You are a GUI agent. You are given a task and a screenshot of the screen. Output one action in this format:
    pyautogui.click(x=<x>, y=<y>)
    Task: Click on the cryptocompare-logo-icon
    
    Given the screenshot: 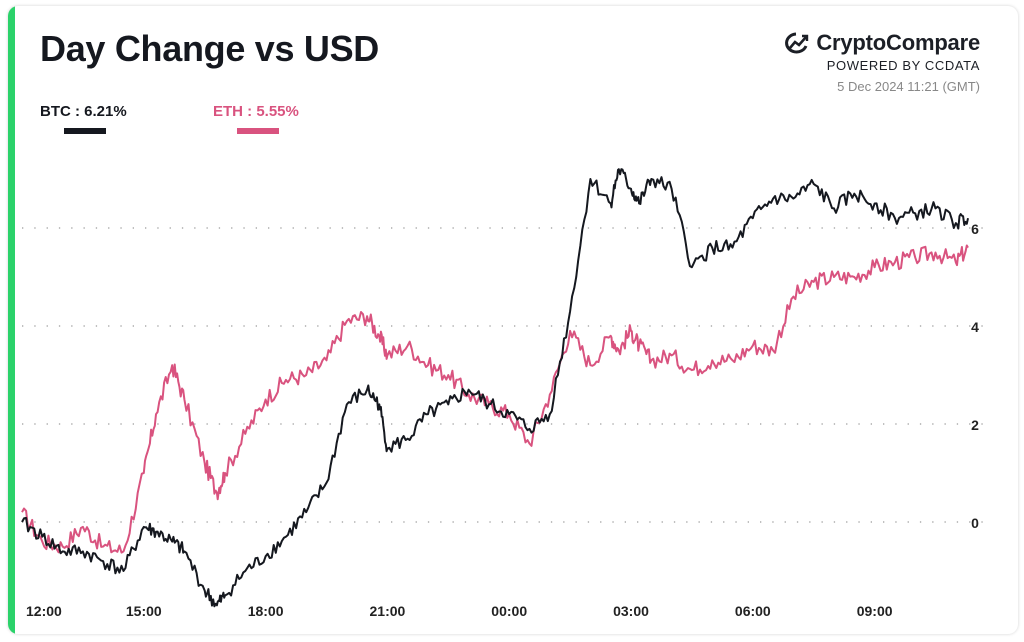 What is the action you would take?
    pyautogui.click(x=797, y=43)
    